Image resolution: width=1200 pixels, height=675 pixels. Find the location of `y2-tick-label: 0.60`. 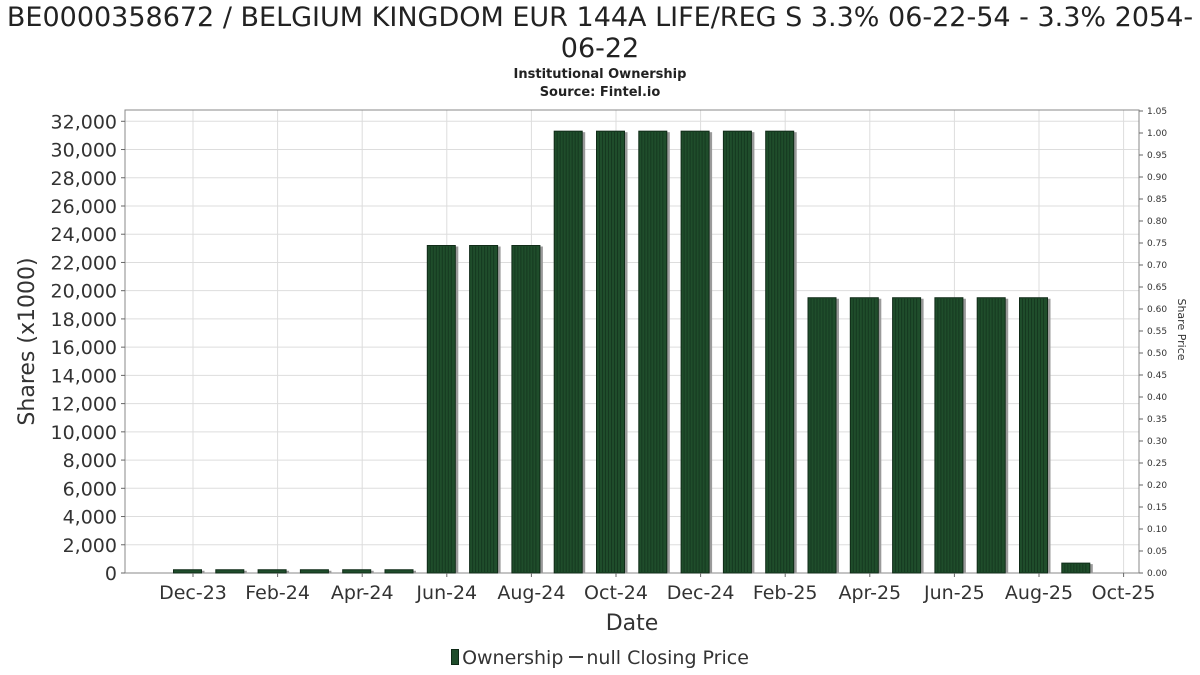

y2-tick-label: 0.60 is located at coordinates (1157, 310).